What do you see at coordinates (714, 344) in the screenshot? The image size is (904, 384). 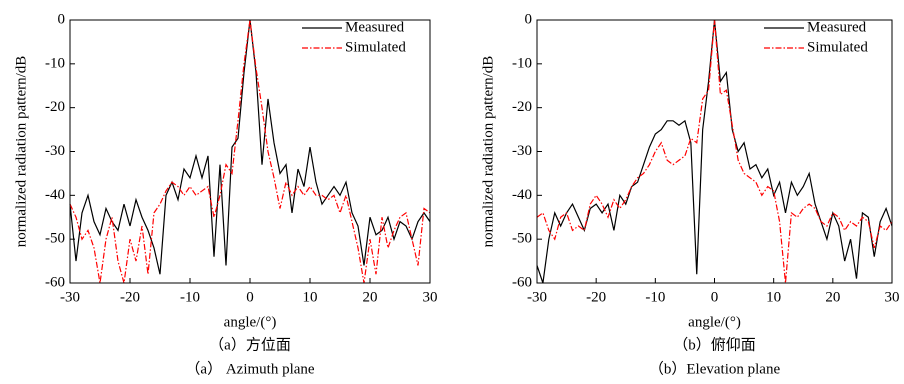 I see `caption: （b）俯仰面` at bounding box center [714, 344].